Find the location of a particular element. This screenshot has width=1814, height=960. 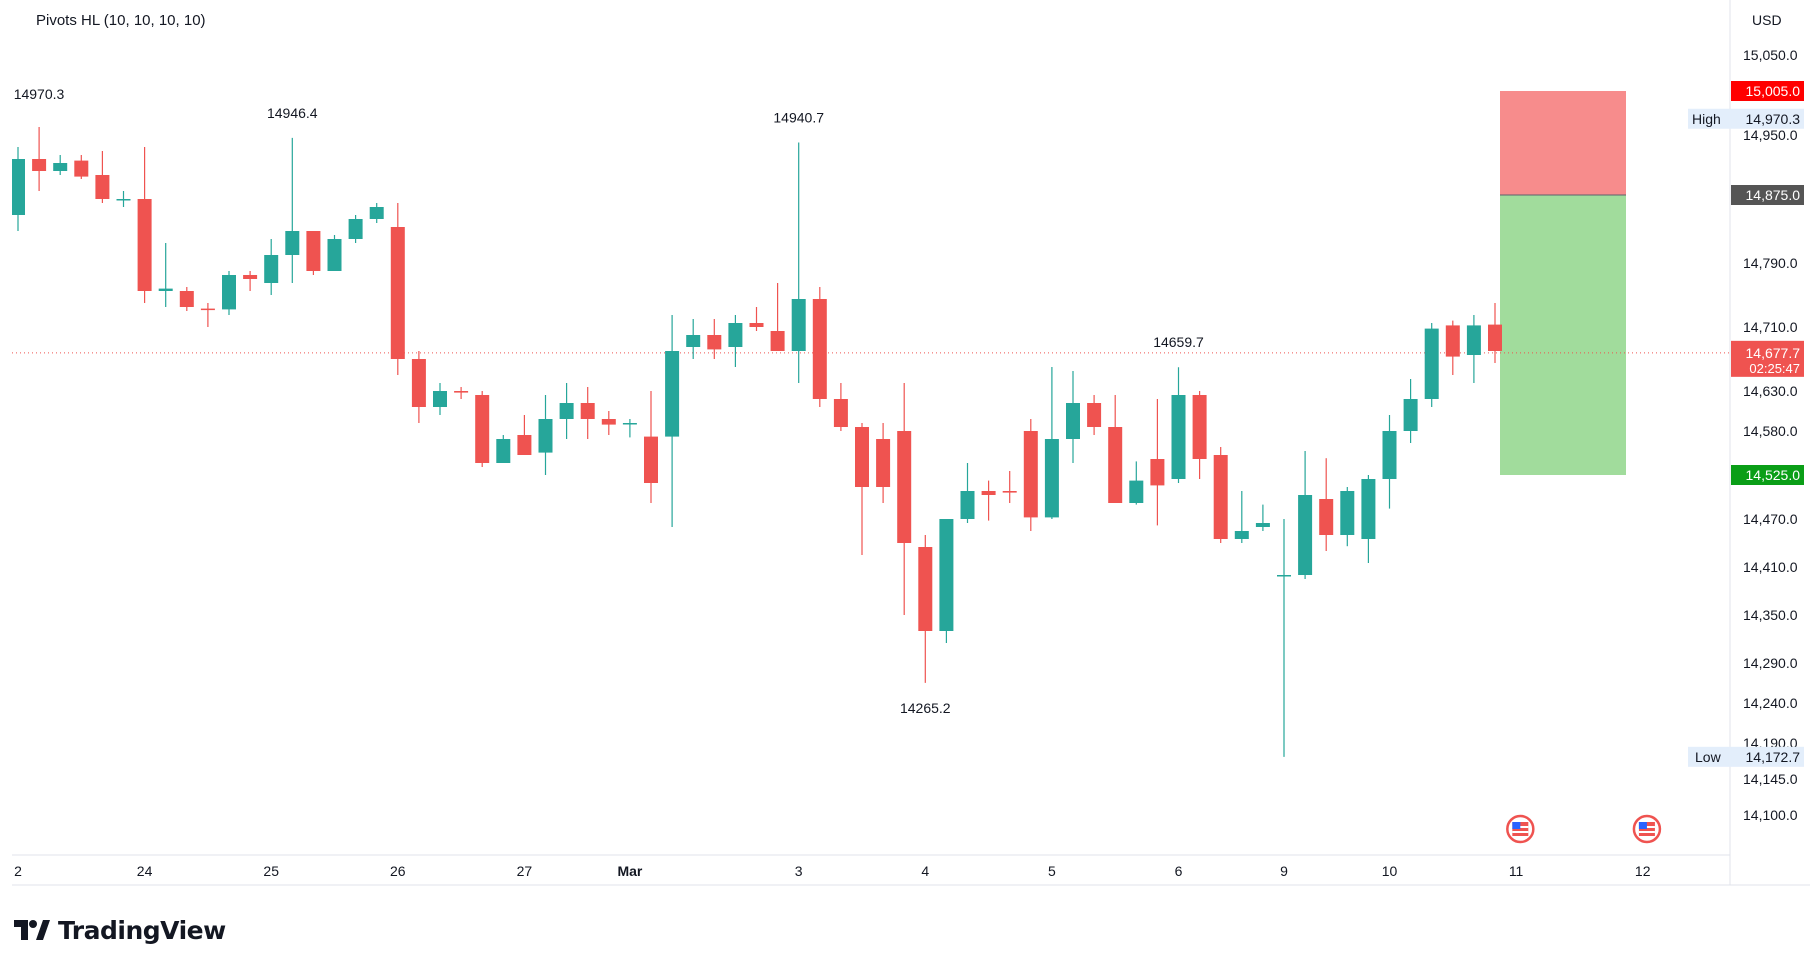

price-tick-label: 14,470.0 is located at coordinates (1770, 519).